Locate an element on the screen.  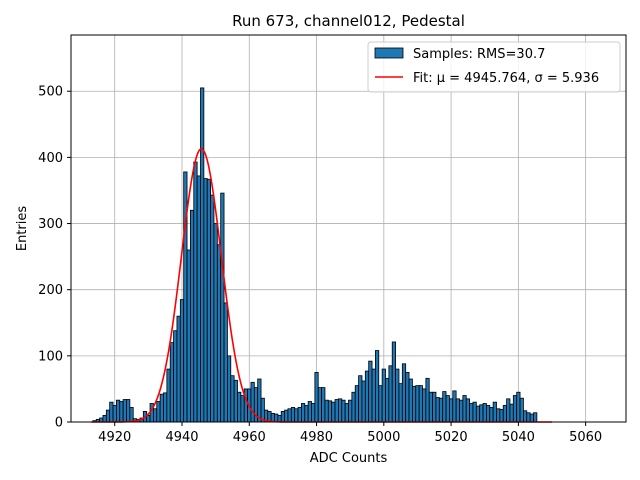
y-tick-label: 400 is located at coordinates (50, 158).